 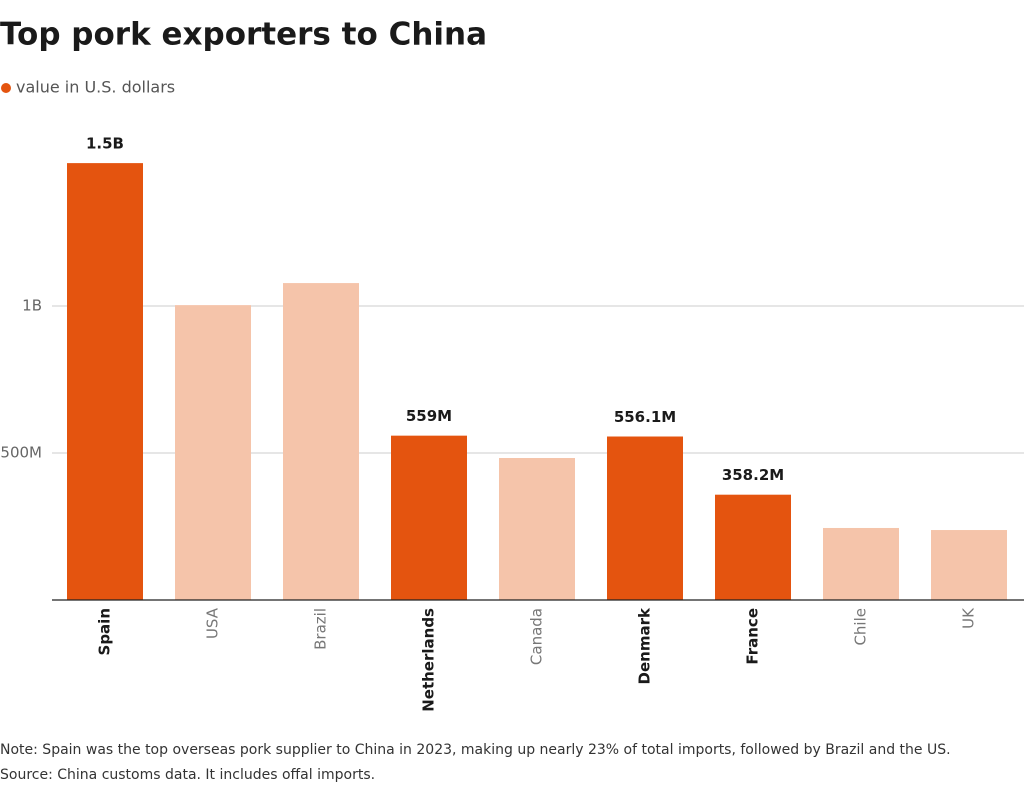 What do you see at coordinates (537, 636) in the screenshot?
I see `x-tick-label: Canada` at bounding box center [537, 636].